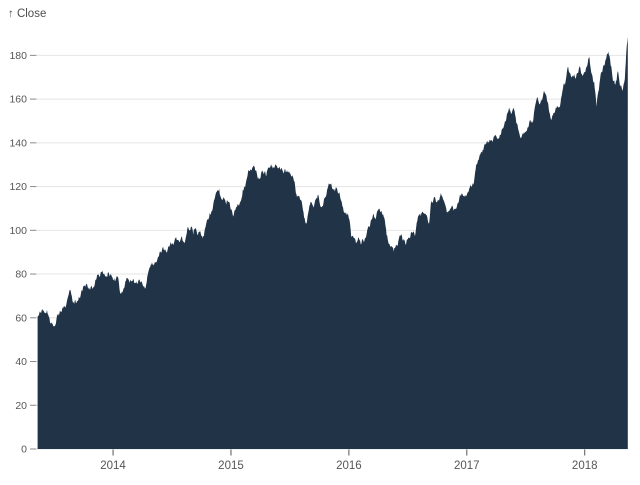 This screenshot has width=640, height=485. Describe the element at coordinates (21, 275) in the screenshot. I see `y-tick-label: 80` at that location.